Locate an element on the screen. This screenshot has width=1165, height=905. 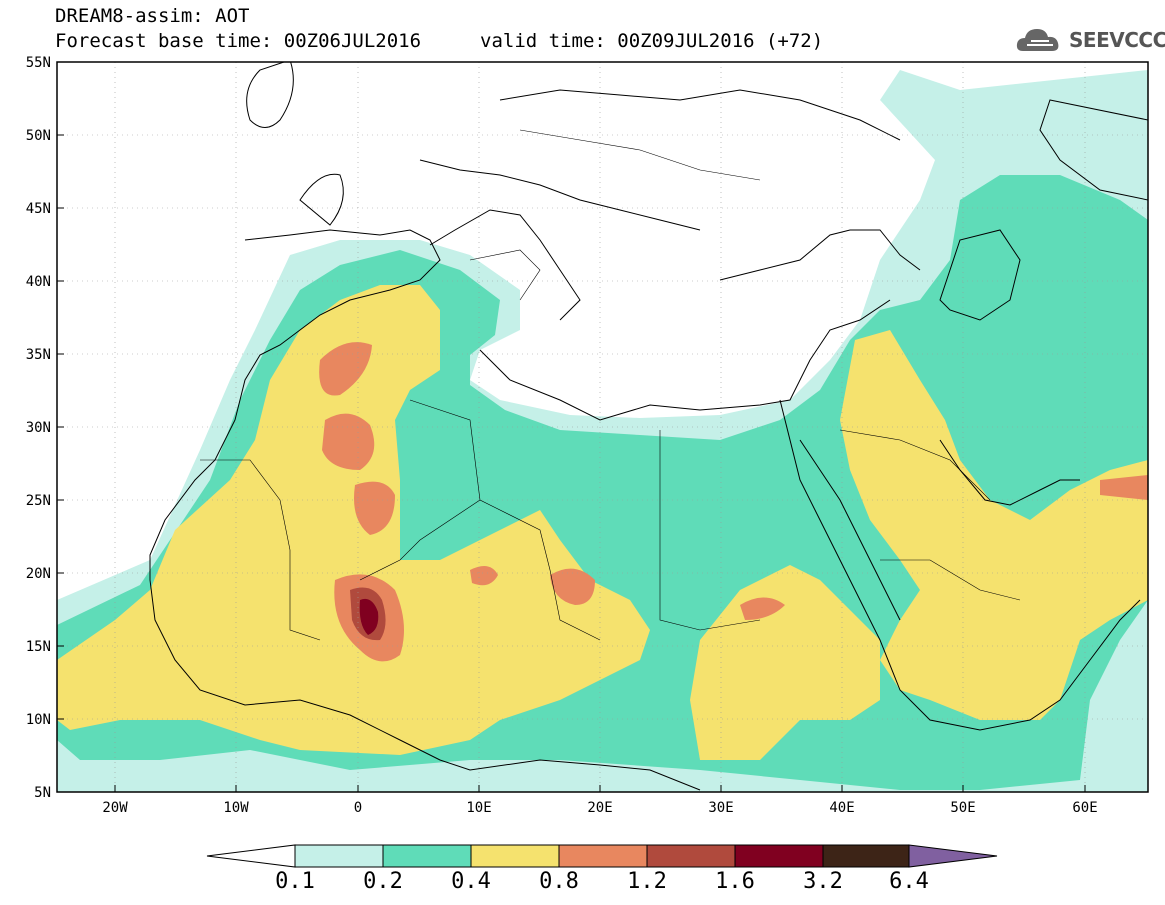
colorbar-label: 0.1 is located at coordinates (295, 881).